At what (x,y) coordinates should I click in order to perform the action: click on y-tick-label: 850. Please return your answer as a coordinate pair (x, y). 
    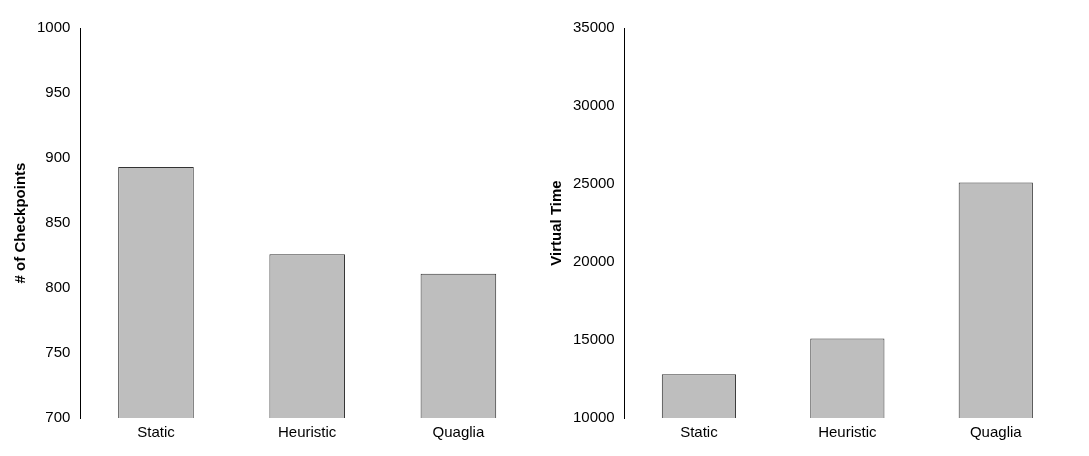
    Looking at the image, I should click on (58, 222).